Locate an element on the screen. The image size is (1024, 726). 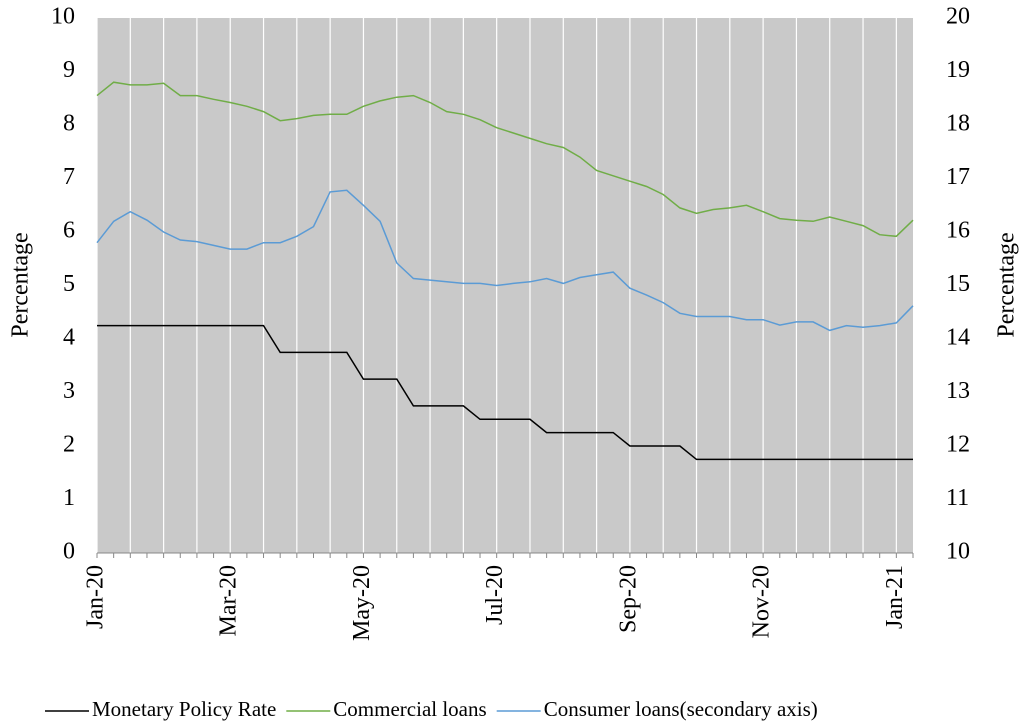
y-tick-label: 9 is located at coordinates (69, 70).